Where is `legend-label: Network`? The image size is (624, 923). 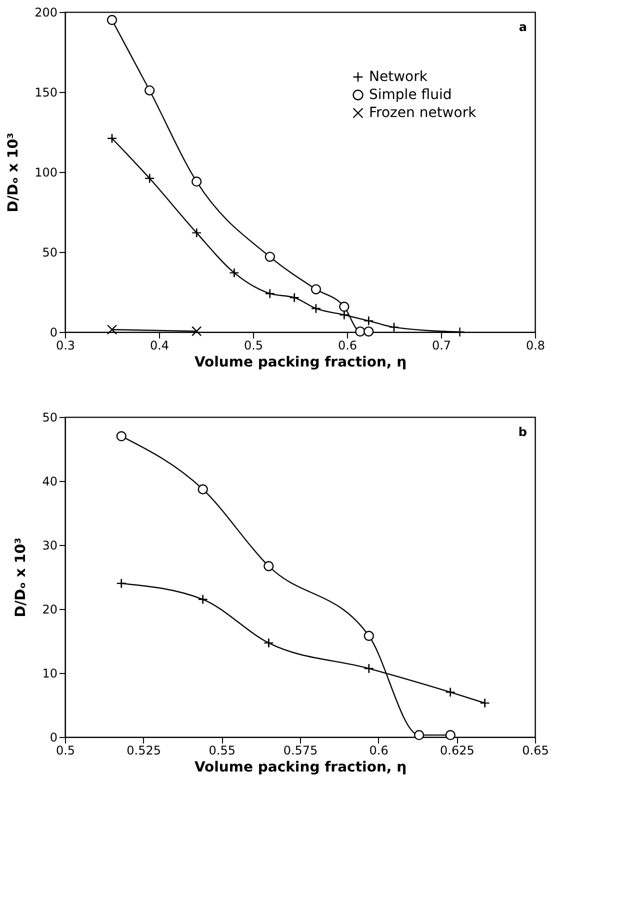
legend-label: Network is located at coordinates (398, 77).